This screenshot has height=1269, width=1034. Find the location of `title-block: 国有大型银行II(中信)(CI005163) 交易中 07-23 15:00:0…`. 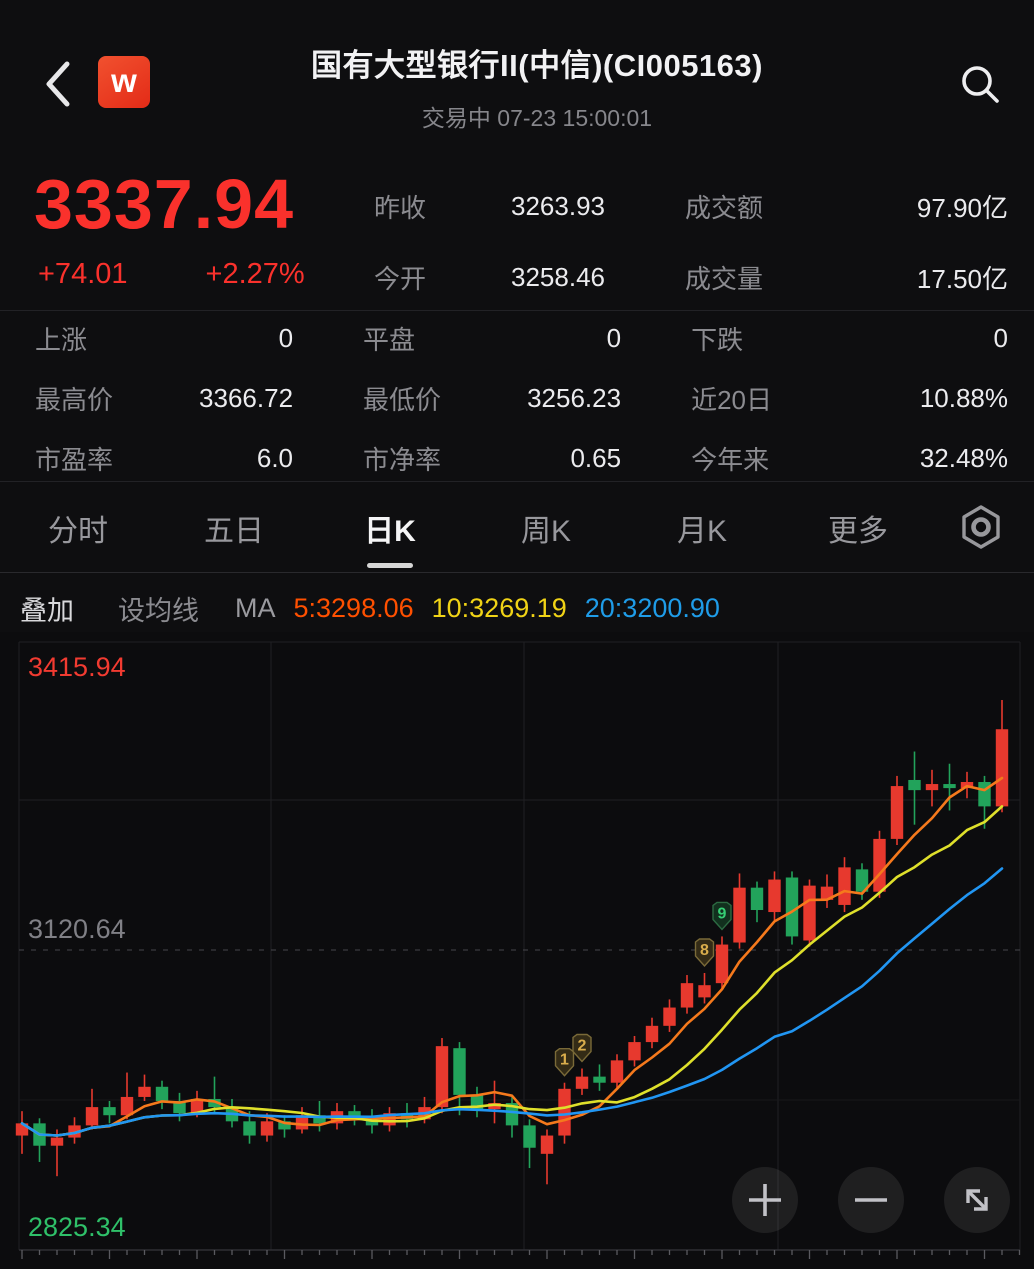

title-block: 国有大型银行II(中信)(CI005163) 交易中 07-23 15:00:0… is located at coordinates (537, 86).